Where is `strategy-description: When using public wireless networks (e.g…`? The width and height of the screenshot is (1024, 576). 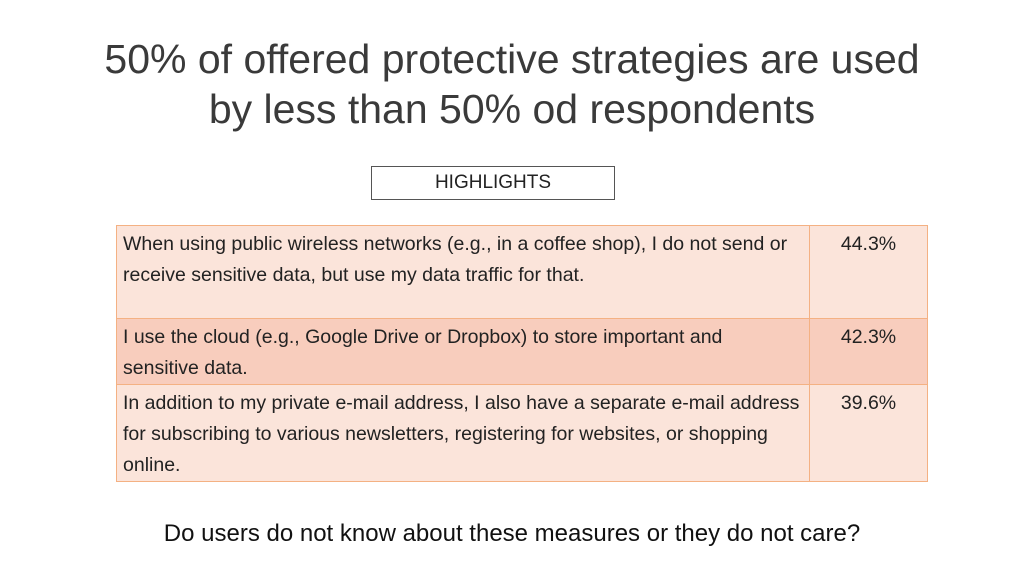 strategy-description: When using public wireless networks (e.g… is located at coordinates (463, 272).